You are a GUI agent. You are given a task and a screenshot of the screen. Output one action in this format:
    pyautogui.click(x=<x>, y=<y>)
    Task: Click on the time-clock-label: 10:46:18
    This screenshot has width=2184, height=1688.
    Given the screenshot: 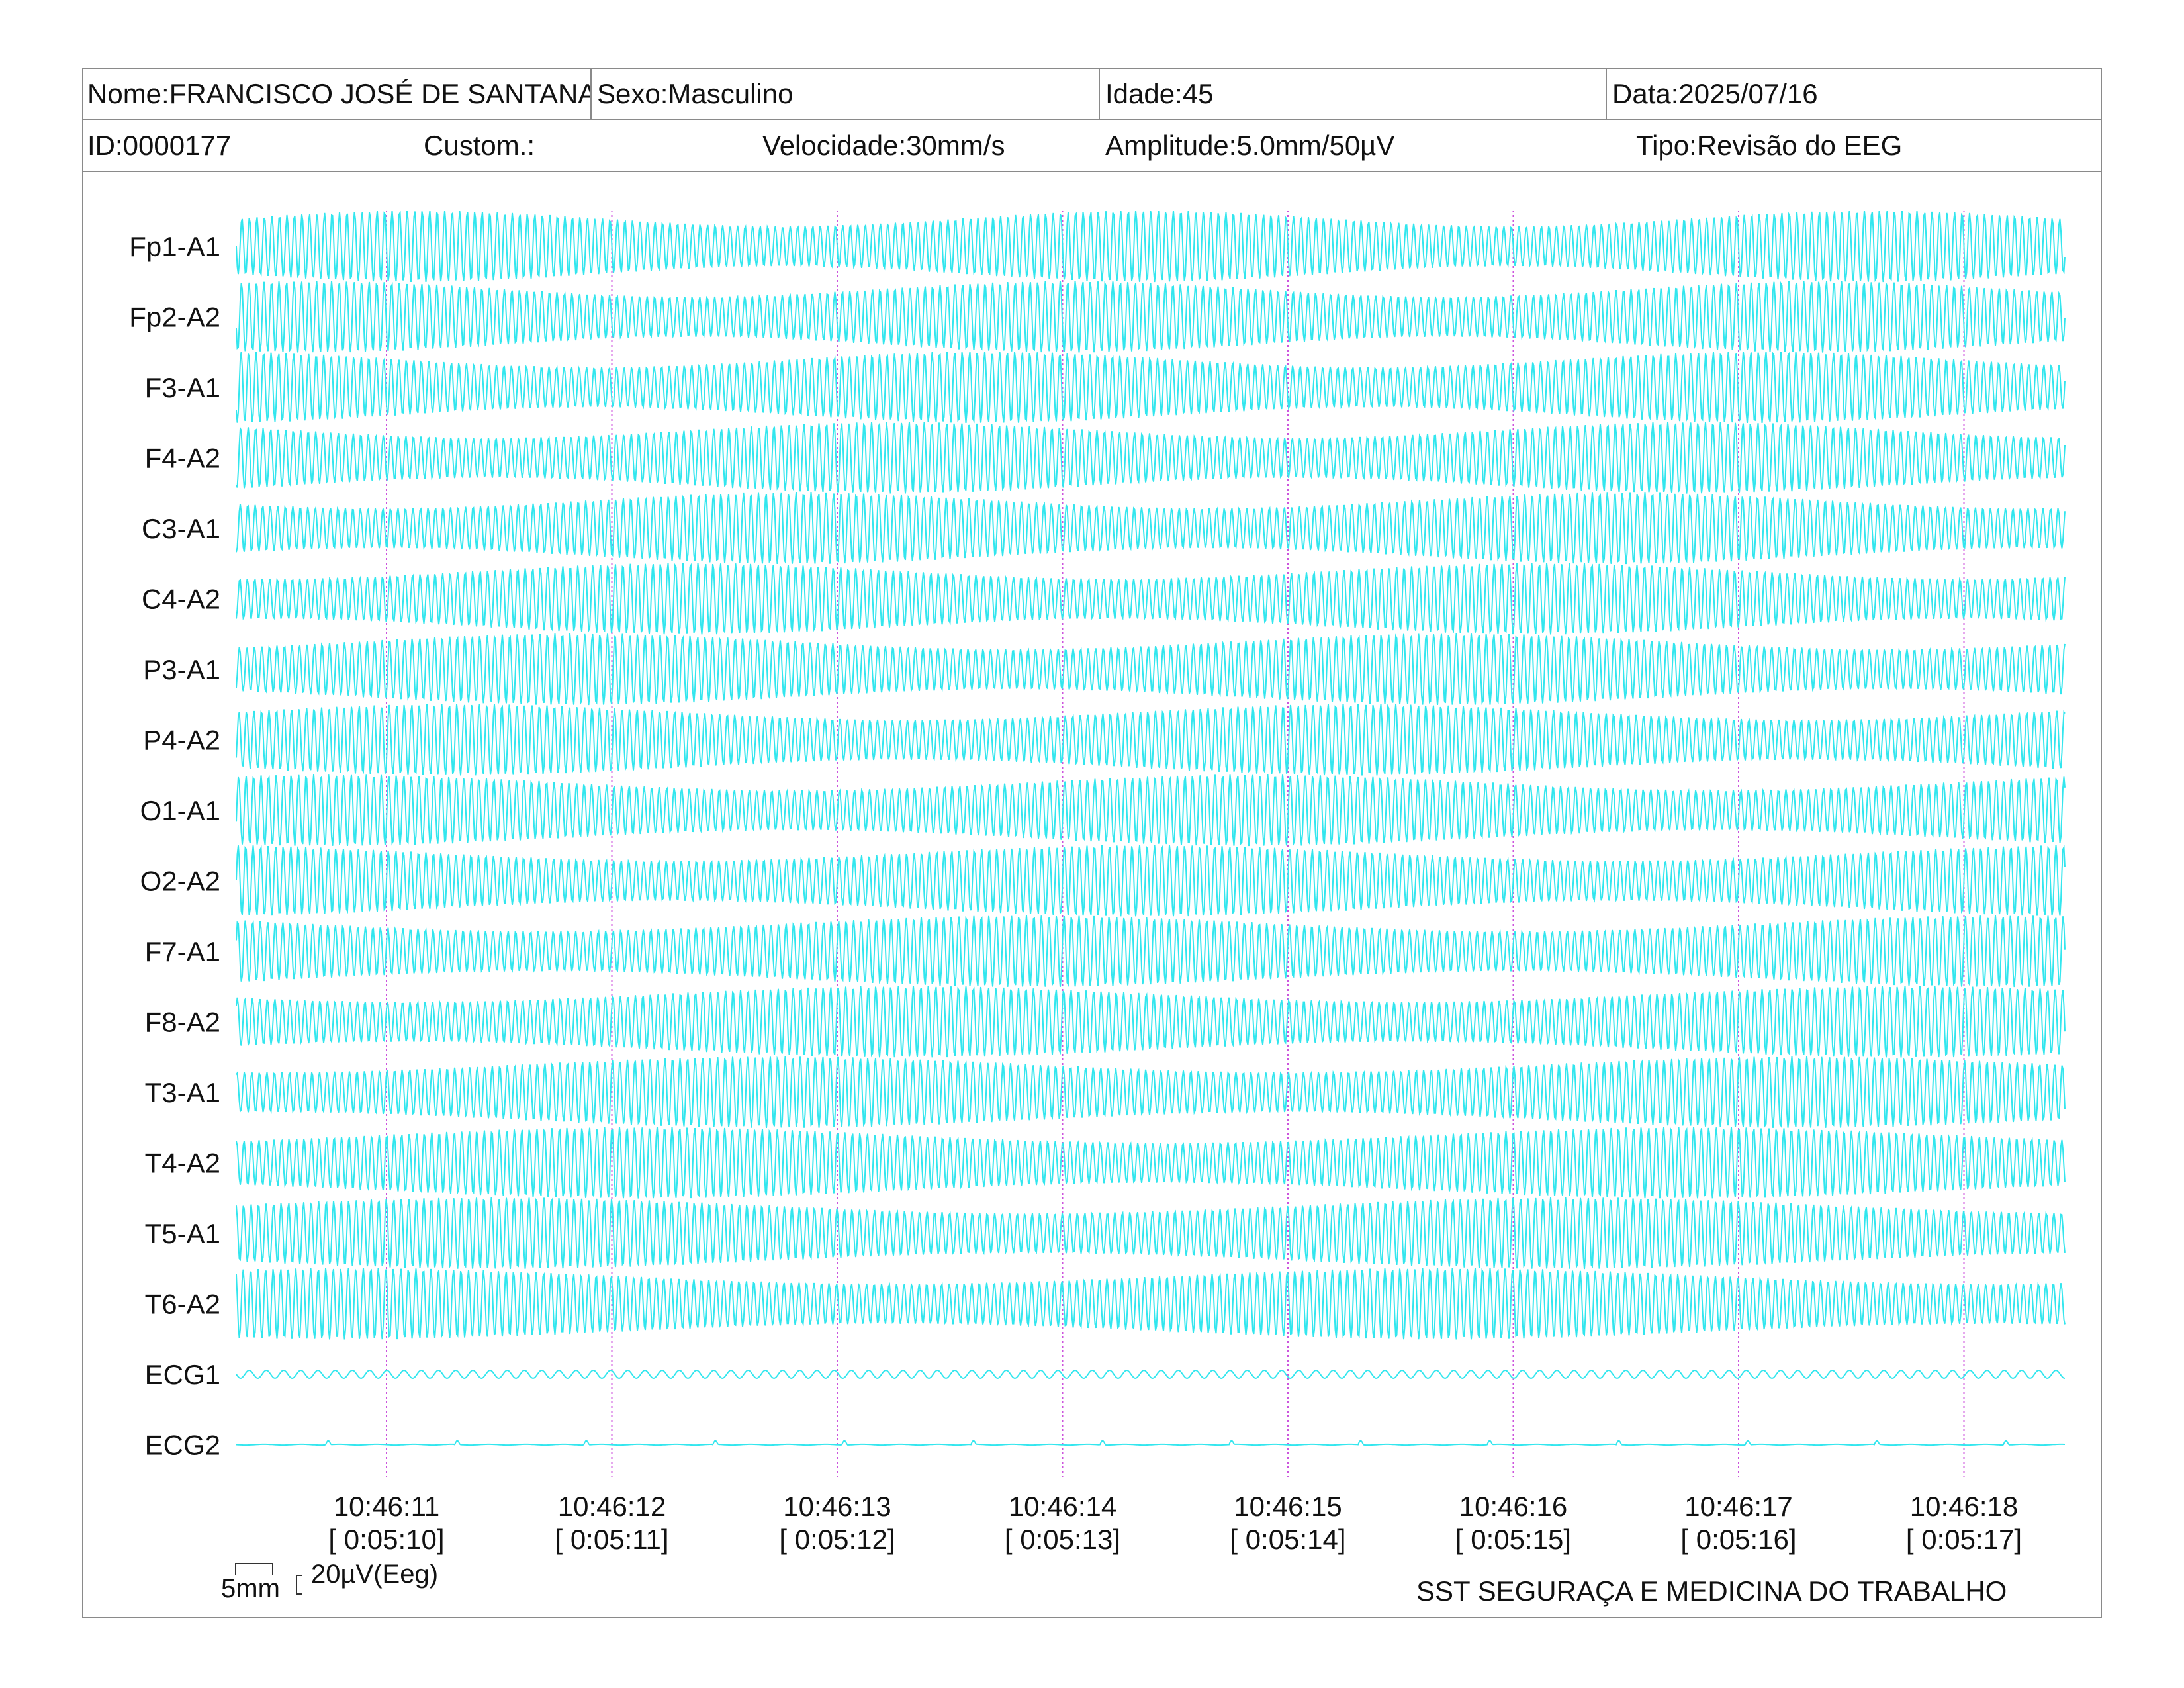 What is the action you would take?
    pyautogui.click(x=1965, y=1506)
    